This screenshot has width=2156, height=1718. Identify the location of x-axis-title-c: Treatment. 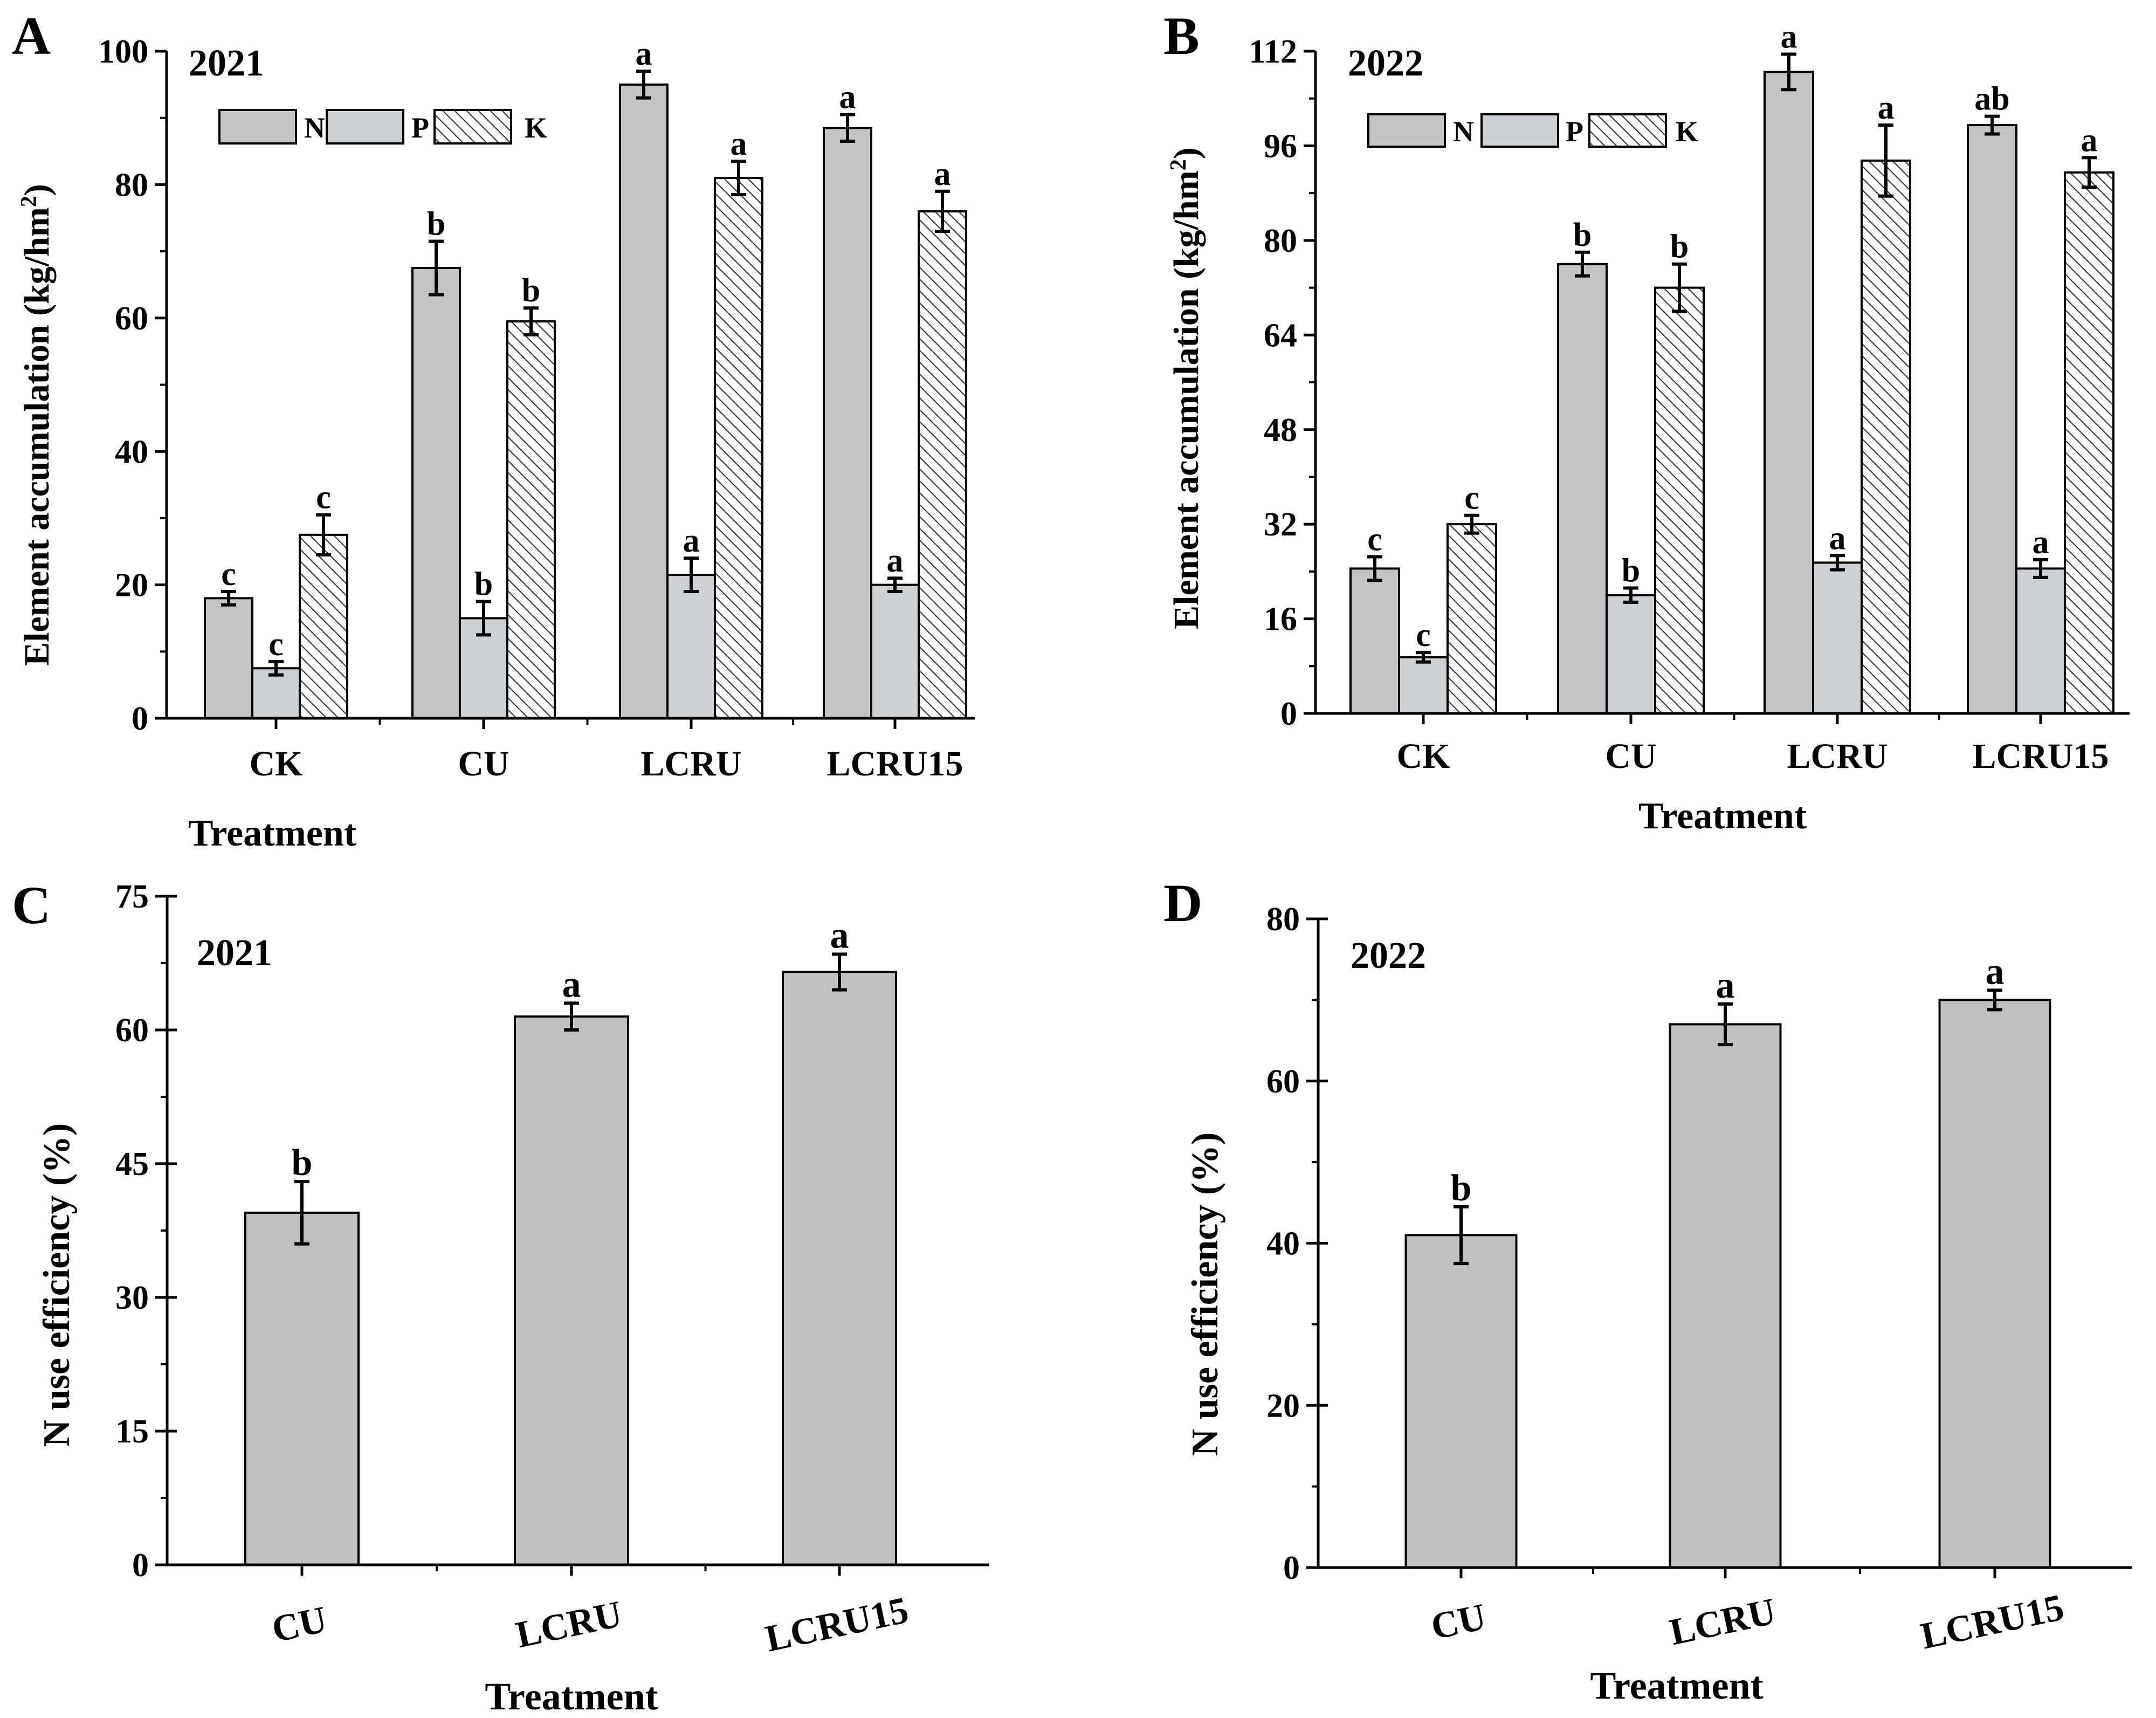
(571, 1696).